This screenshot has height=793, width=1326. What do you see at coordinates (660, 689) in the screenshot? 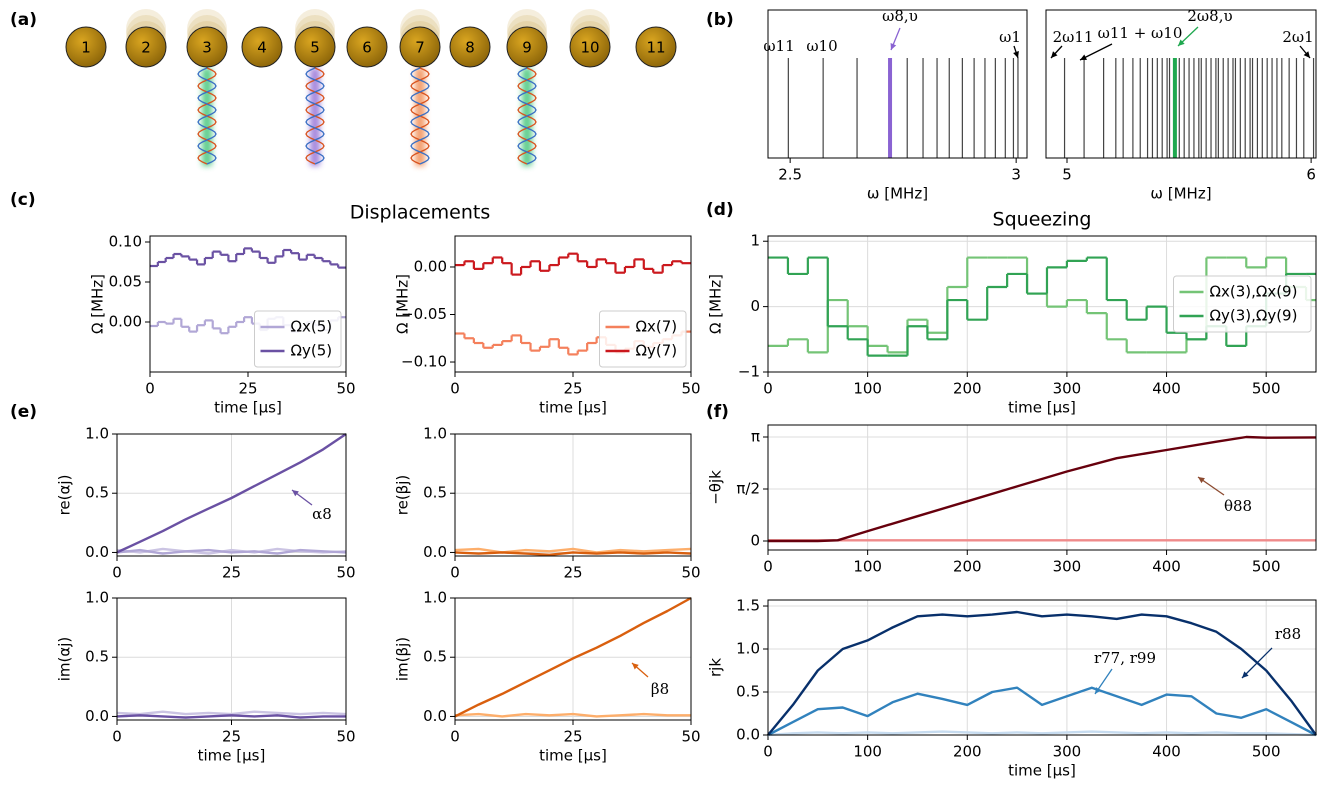
I see `annotation: β8` at bounding box center [660, 689].